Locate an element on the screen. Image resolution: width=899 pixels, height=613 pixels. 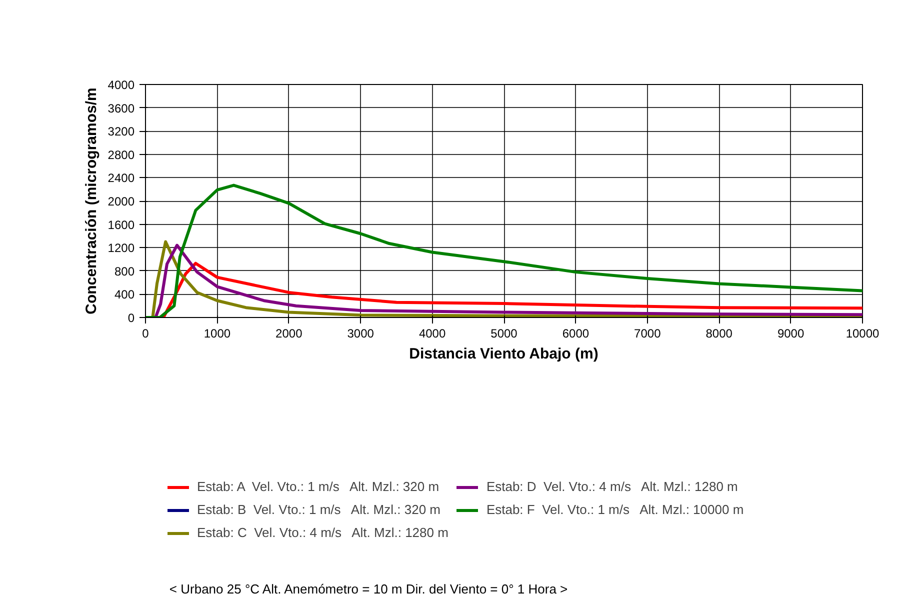
text: < Urbano 25 °C Alt. Anemómetro = 10 m Dir. del Viento = 0° 1 Hora > is located at coordinates (368, 589).